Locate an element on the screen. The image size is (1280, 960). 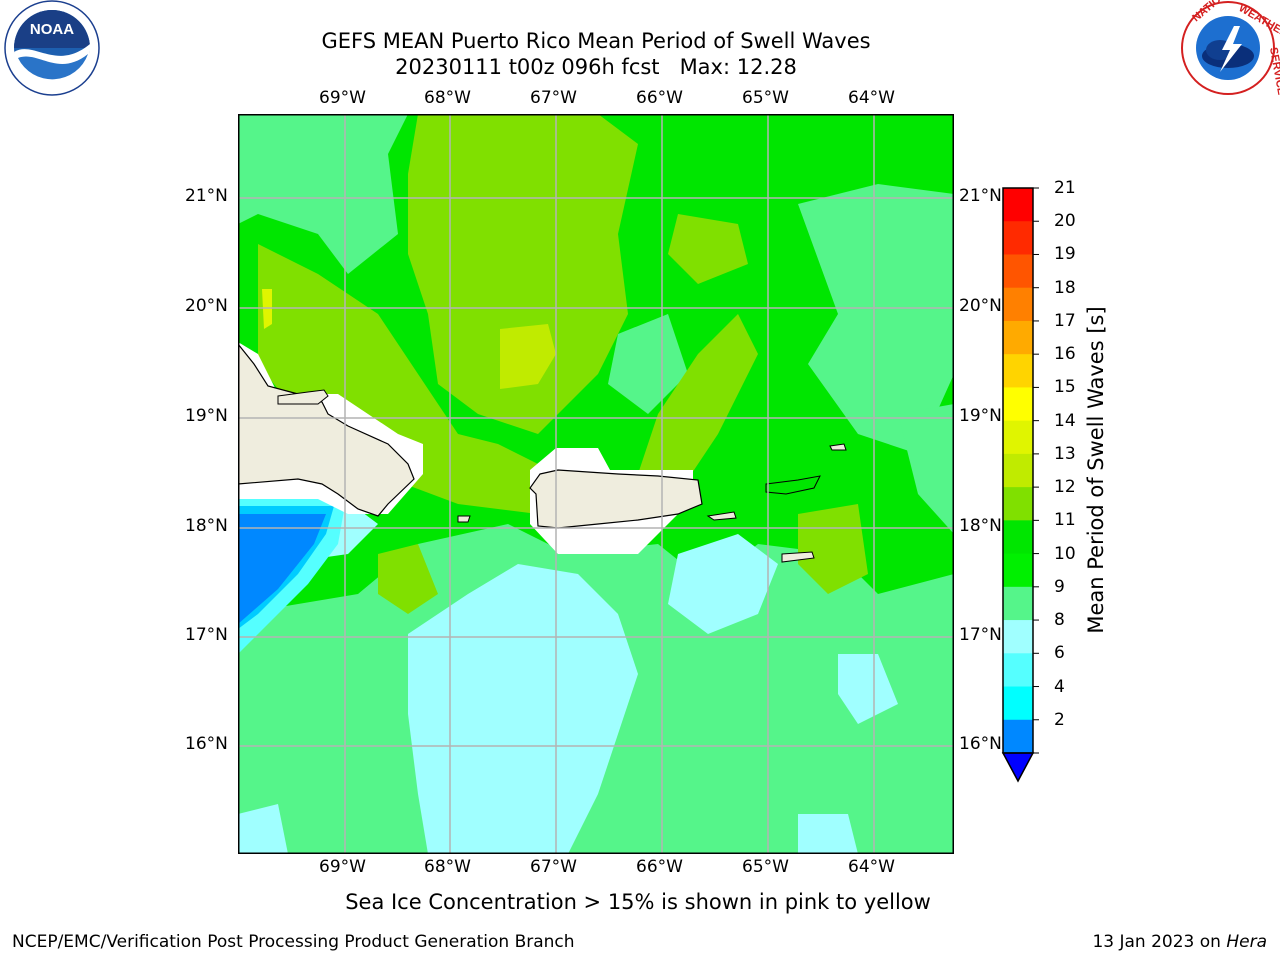
colorbar-tick-label: 8 is located at coordinates (1059, 620).